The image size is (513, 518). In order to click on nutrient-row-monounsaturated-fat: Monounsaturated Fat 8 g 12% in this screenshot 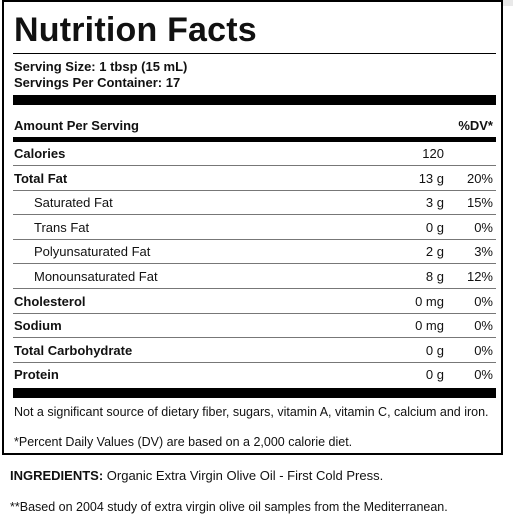, I will do `click(254, 277)`.